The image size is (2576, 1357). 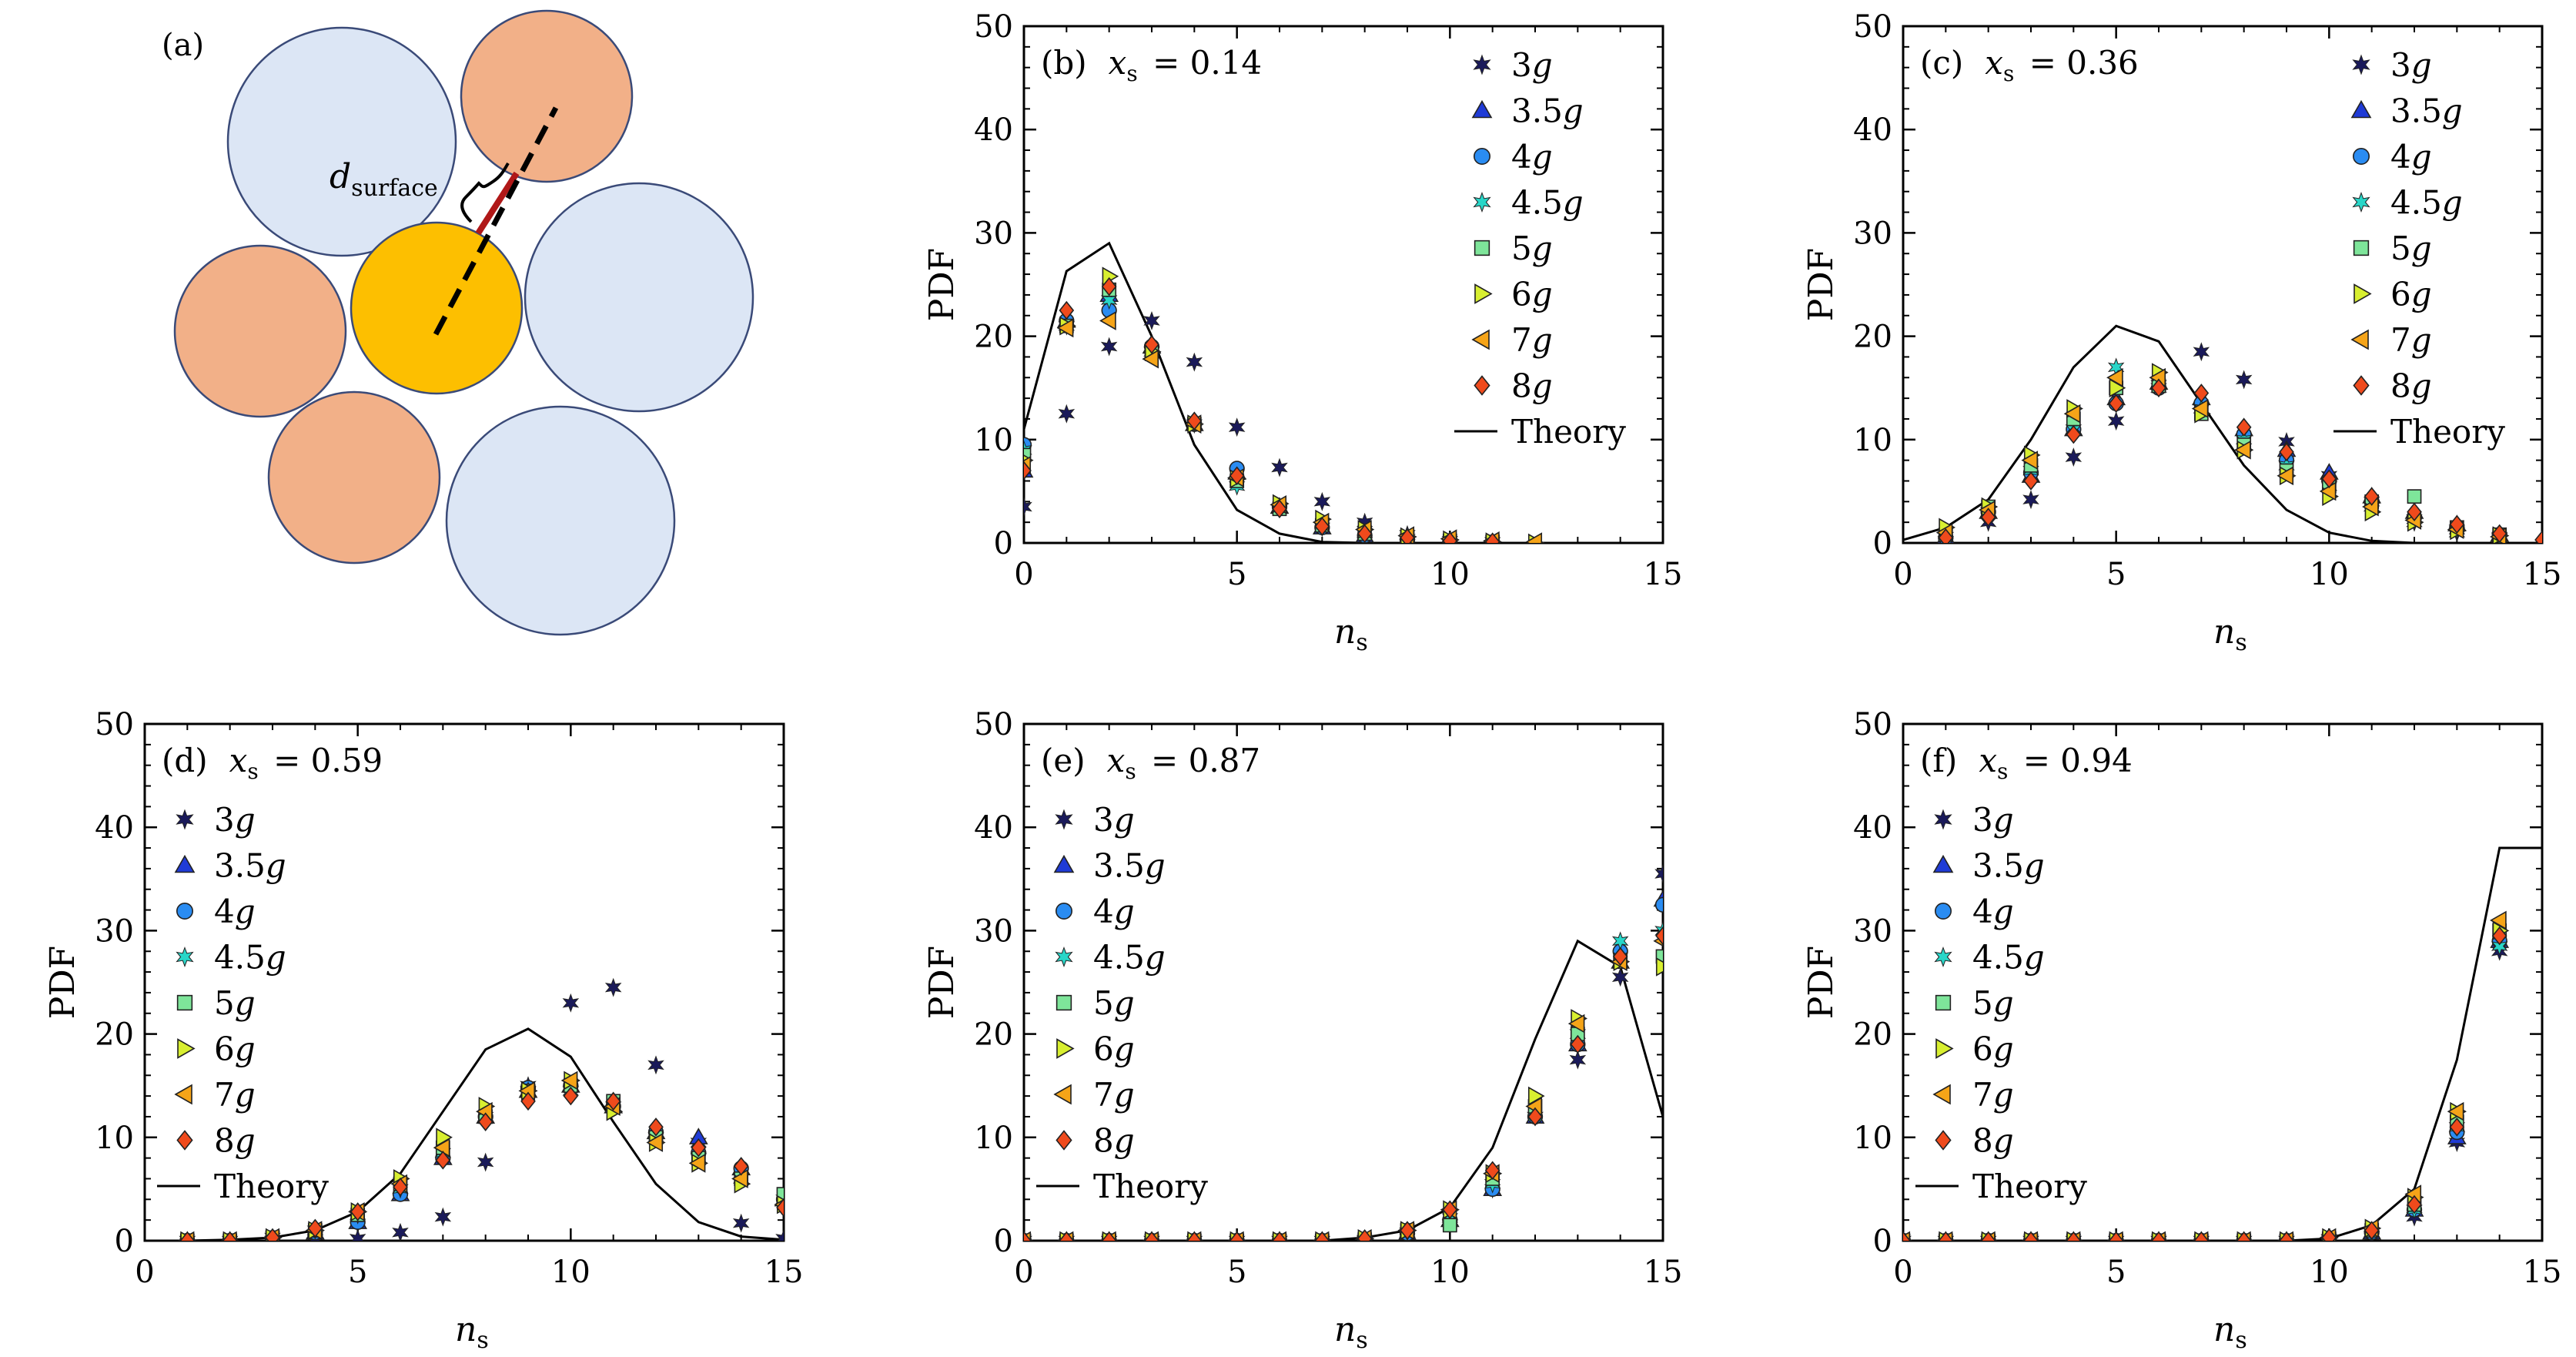 What do you see at coordinates (185, 761) in the screenshot?
I see `panel-label: (d)` at bounding box center [185, 761].